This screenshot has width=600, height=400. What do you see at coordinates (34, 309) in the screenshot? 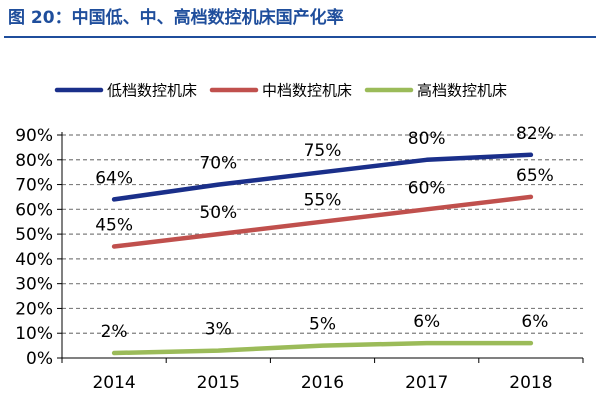
I see `y-tick-label: 20%` at bounding box center [34, 309].